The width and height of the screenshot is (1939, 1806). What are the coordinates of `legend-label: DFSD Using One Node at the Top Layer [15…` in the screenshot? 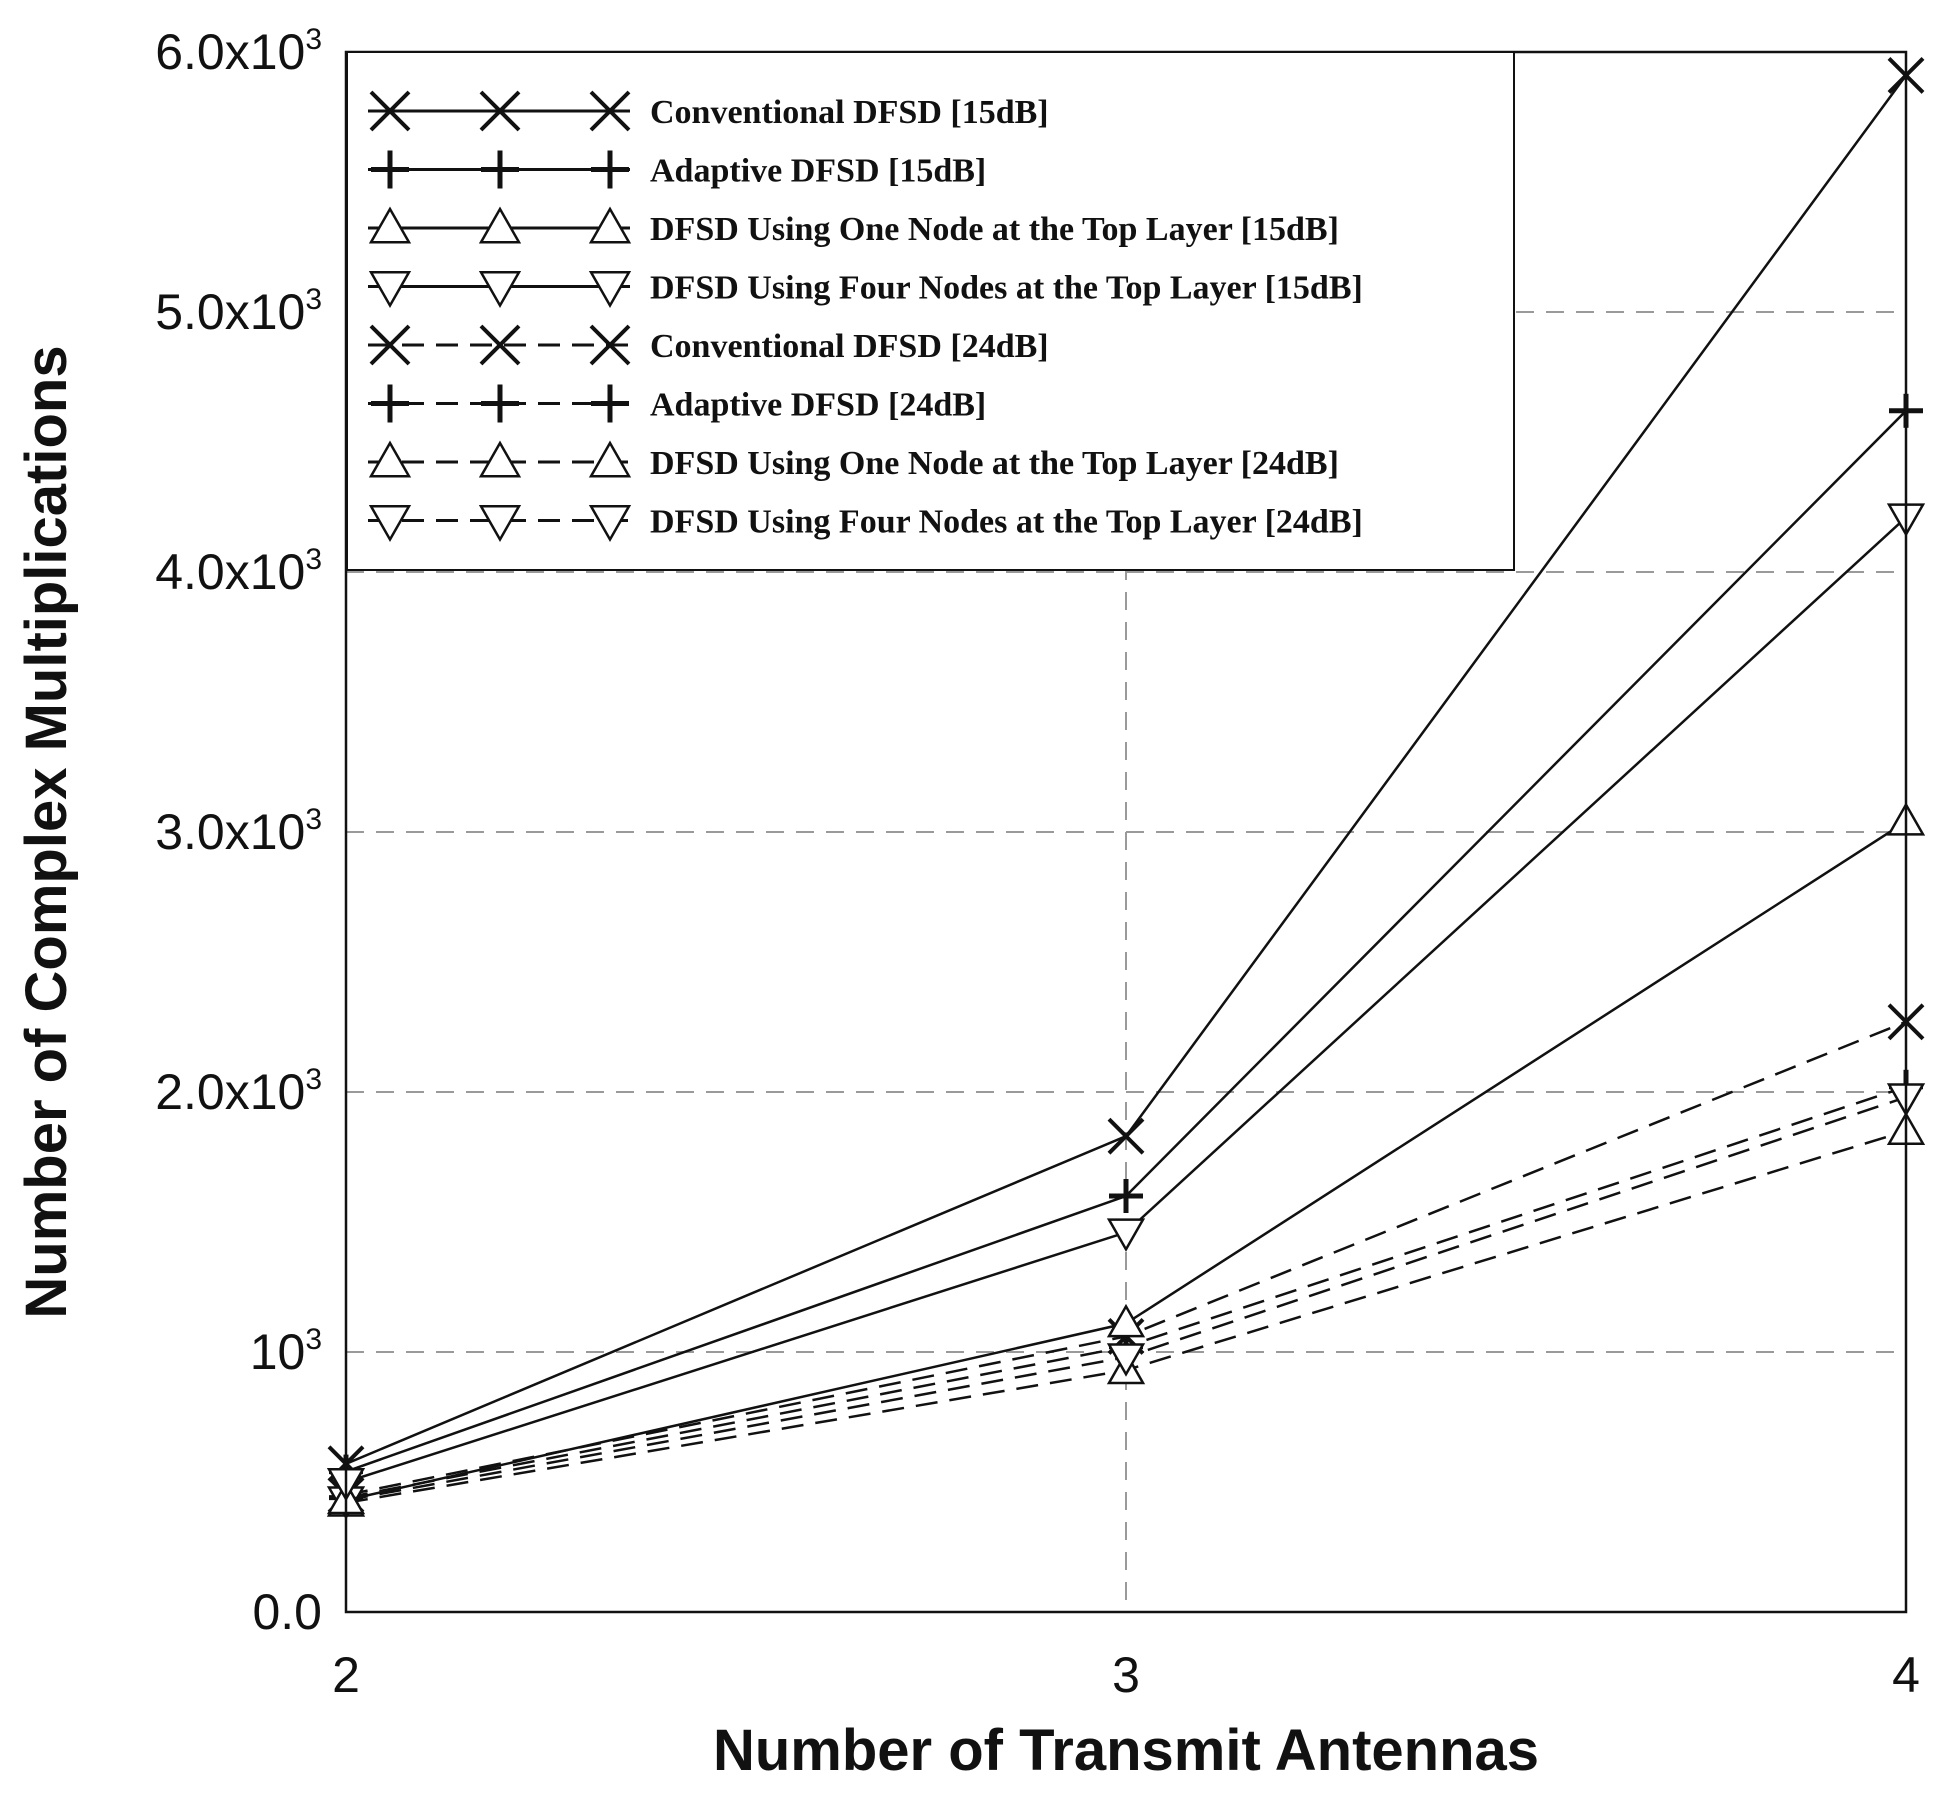 It's located at (994, 229).